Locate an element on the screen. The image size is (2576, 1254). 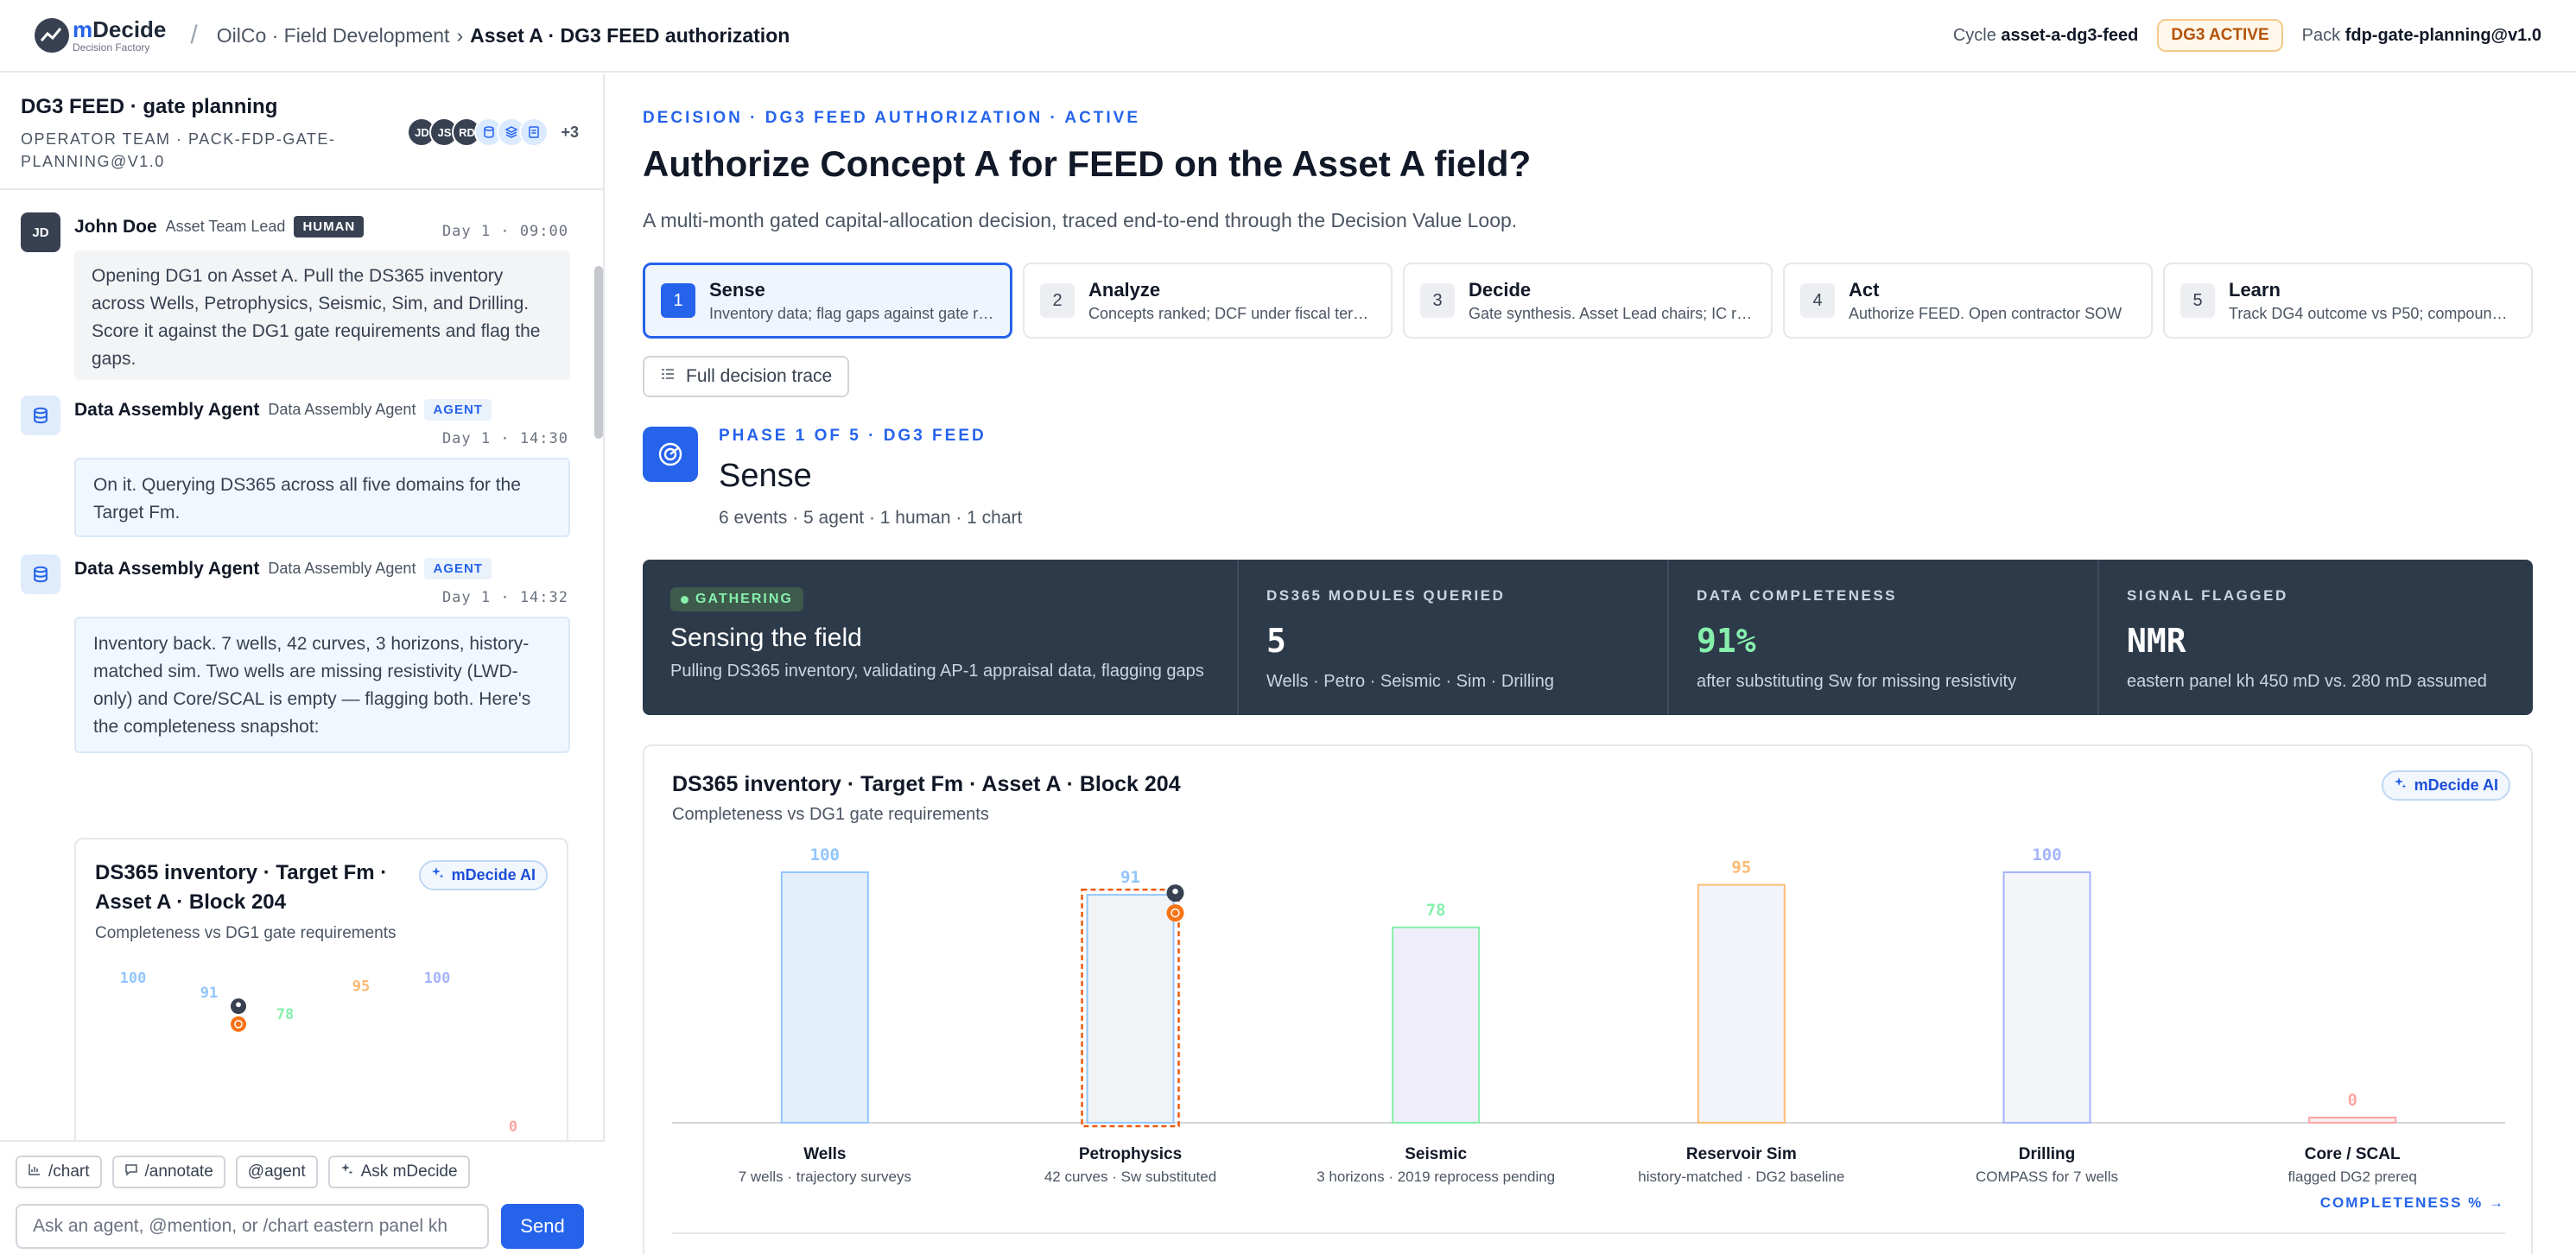
annotation-flag-icon-mark is located at coordinates (238, 1024).